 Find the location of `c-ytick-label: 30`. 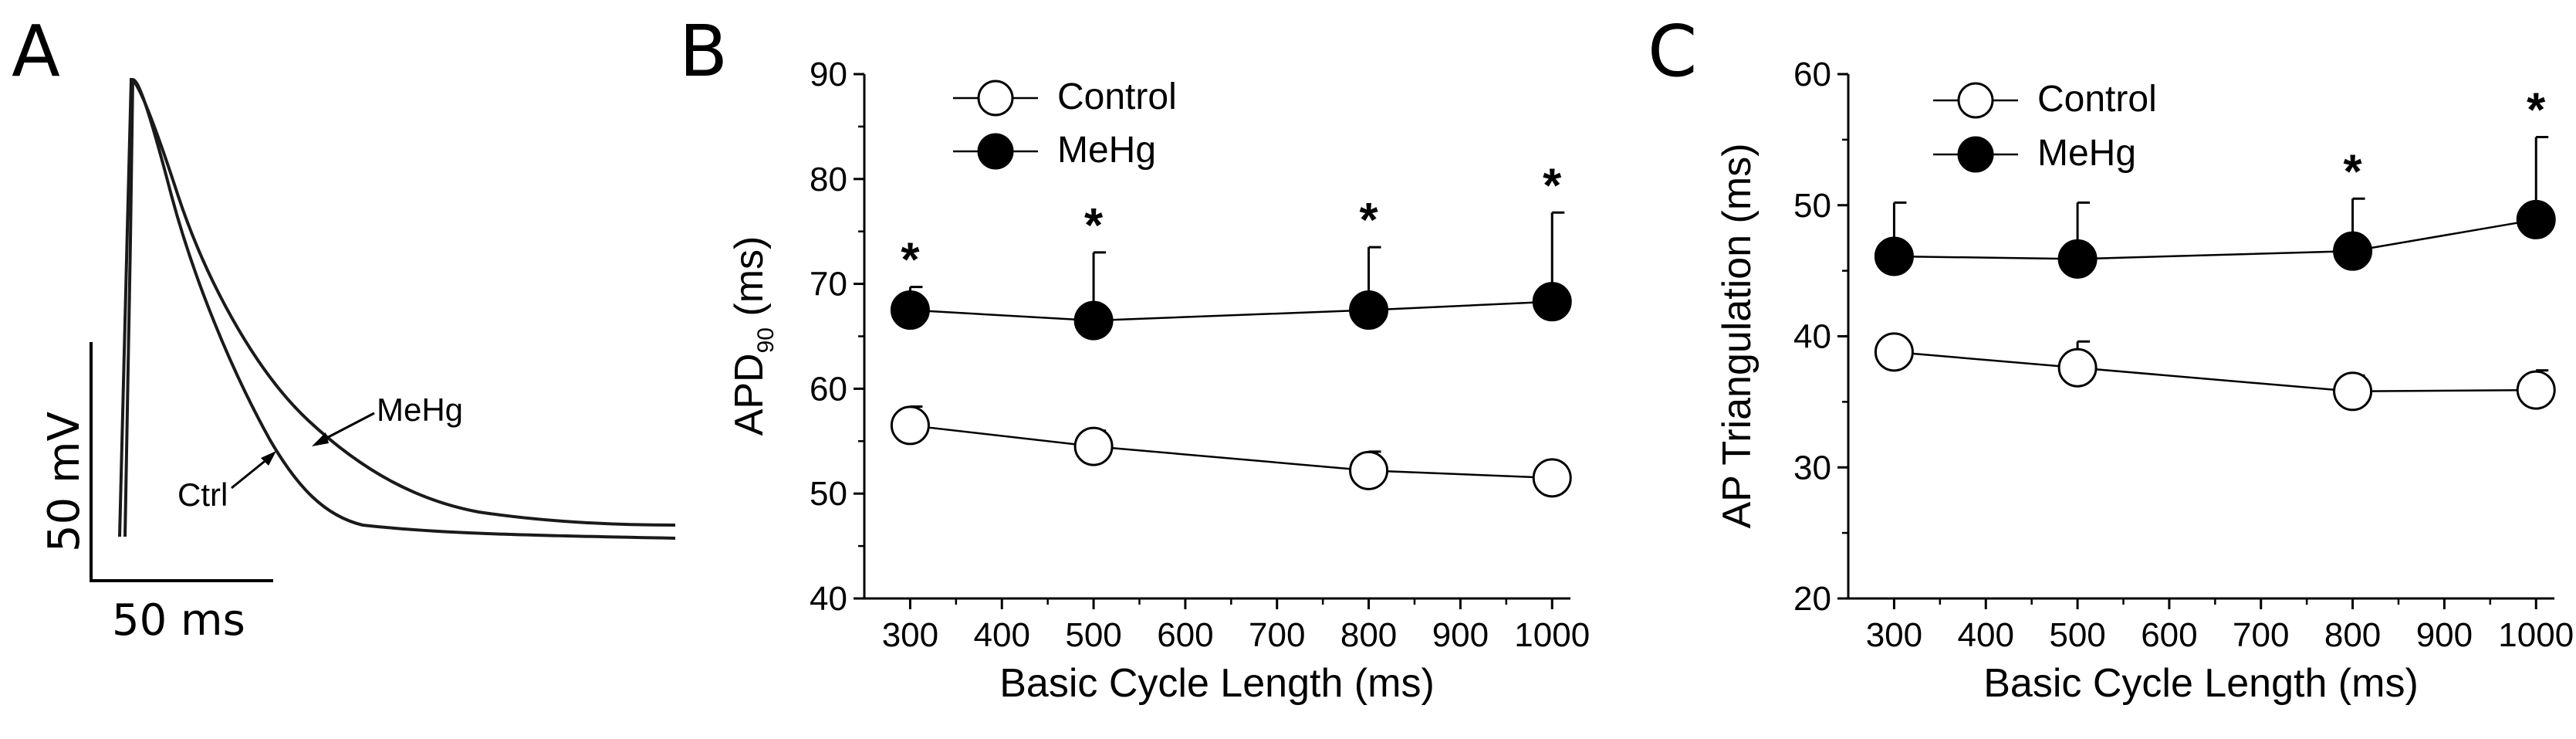

c-ytick-label: 30 is located at coordinates (1812, 468).